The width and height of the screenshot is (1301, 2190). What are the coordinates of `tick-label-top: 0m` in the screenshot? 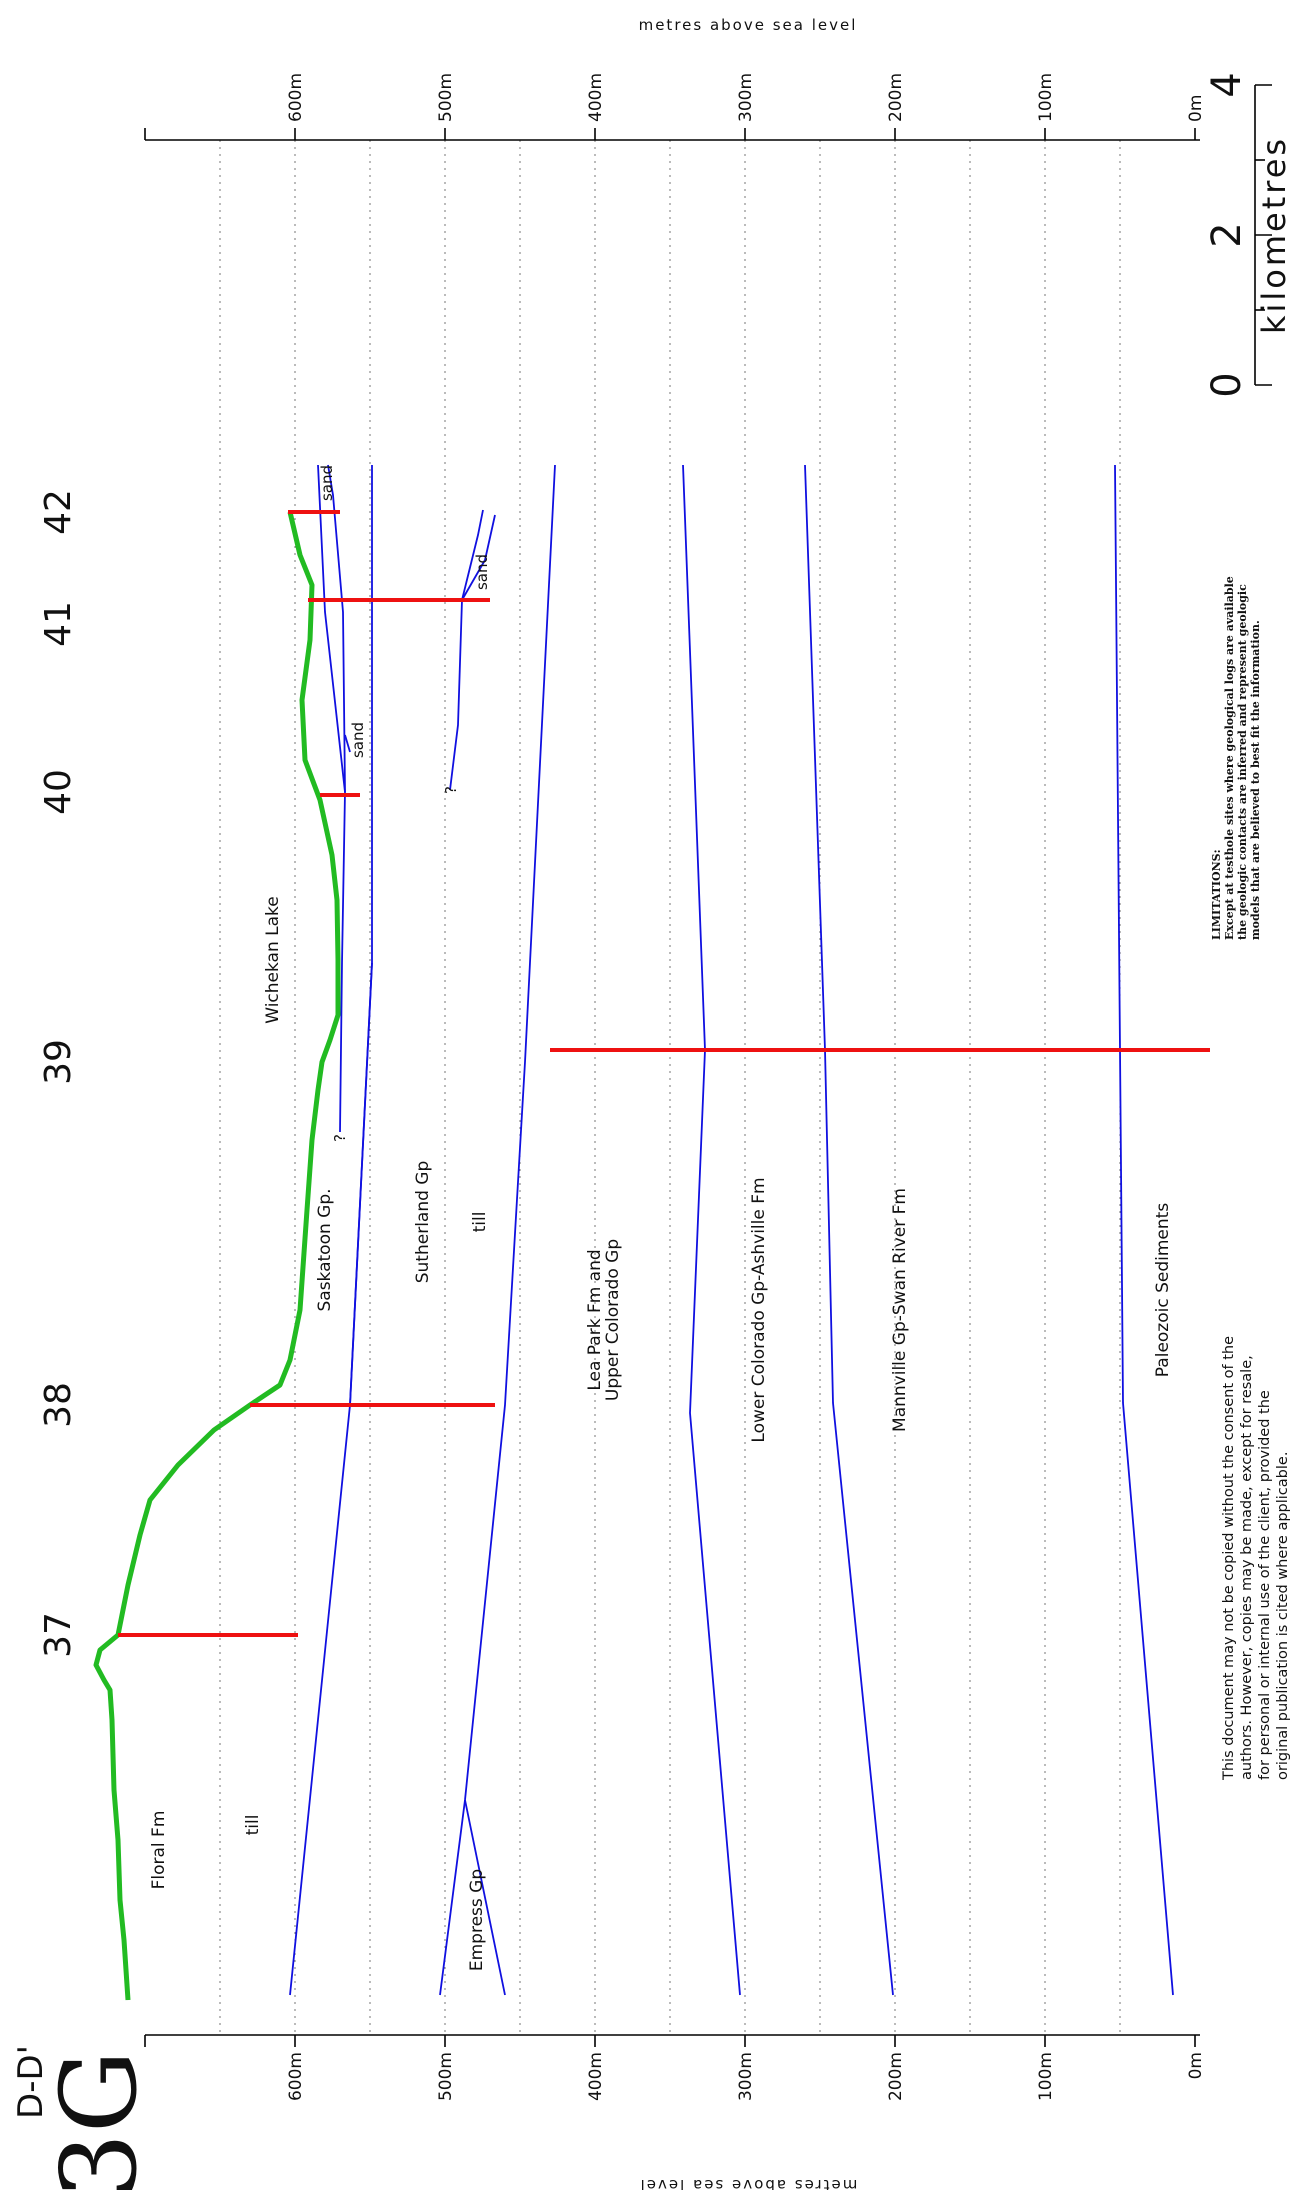 It's located at (1196, 108).